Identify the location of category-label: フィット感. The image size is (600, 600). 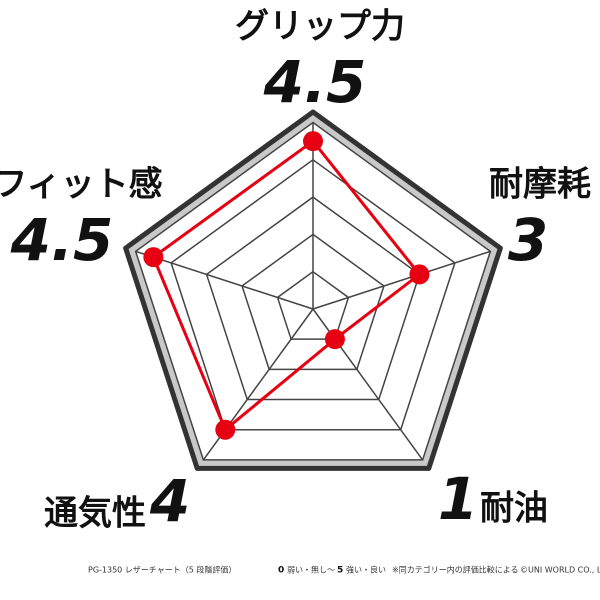
(81, 185).